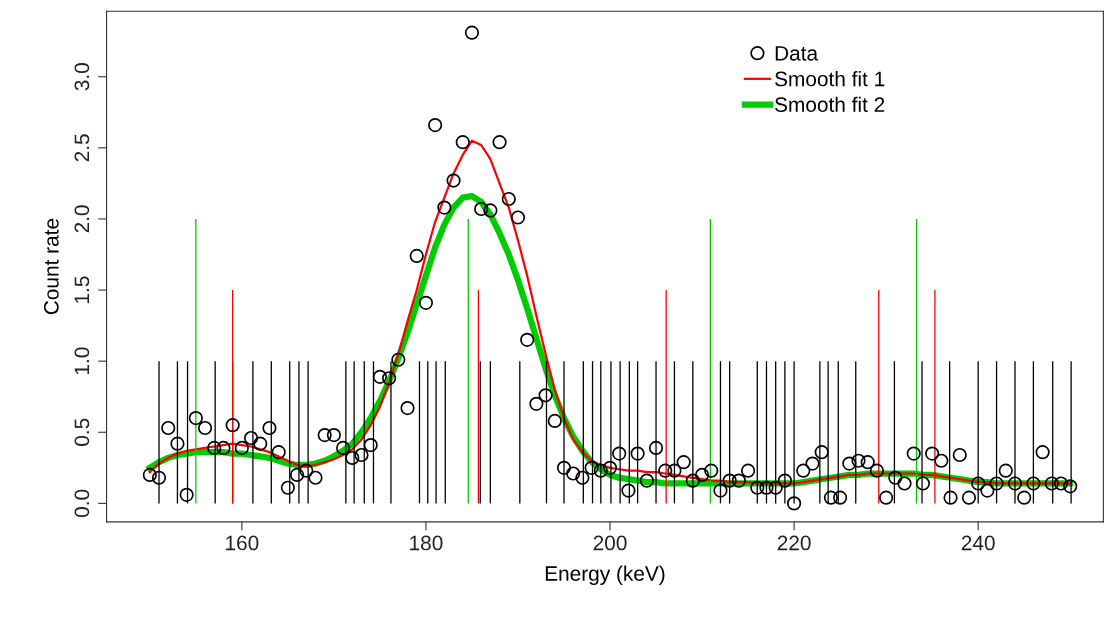 Image resolution: width=1110 pixels, height=628 pixels. What do you see at coordinates (82, 432) in the screenshot?
I see `y-tick-label: 0.5` at bounding box center [82, 432].